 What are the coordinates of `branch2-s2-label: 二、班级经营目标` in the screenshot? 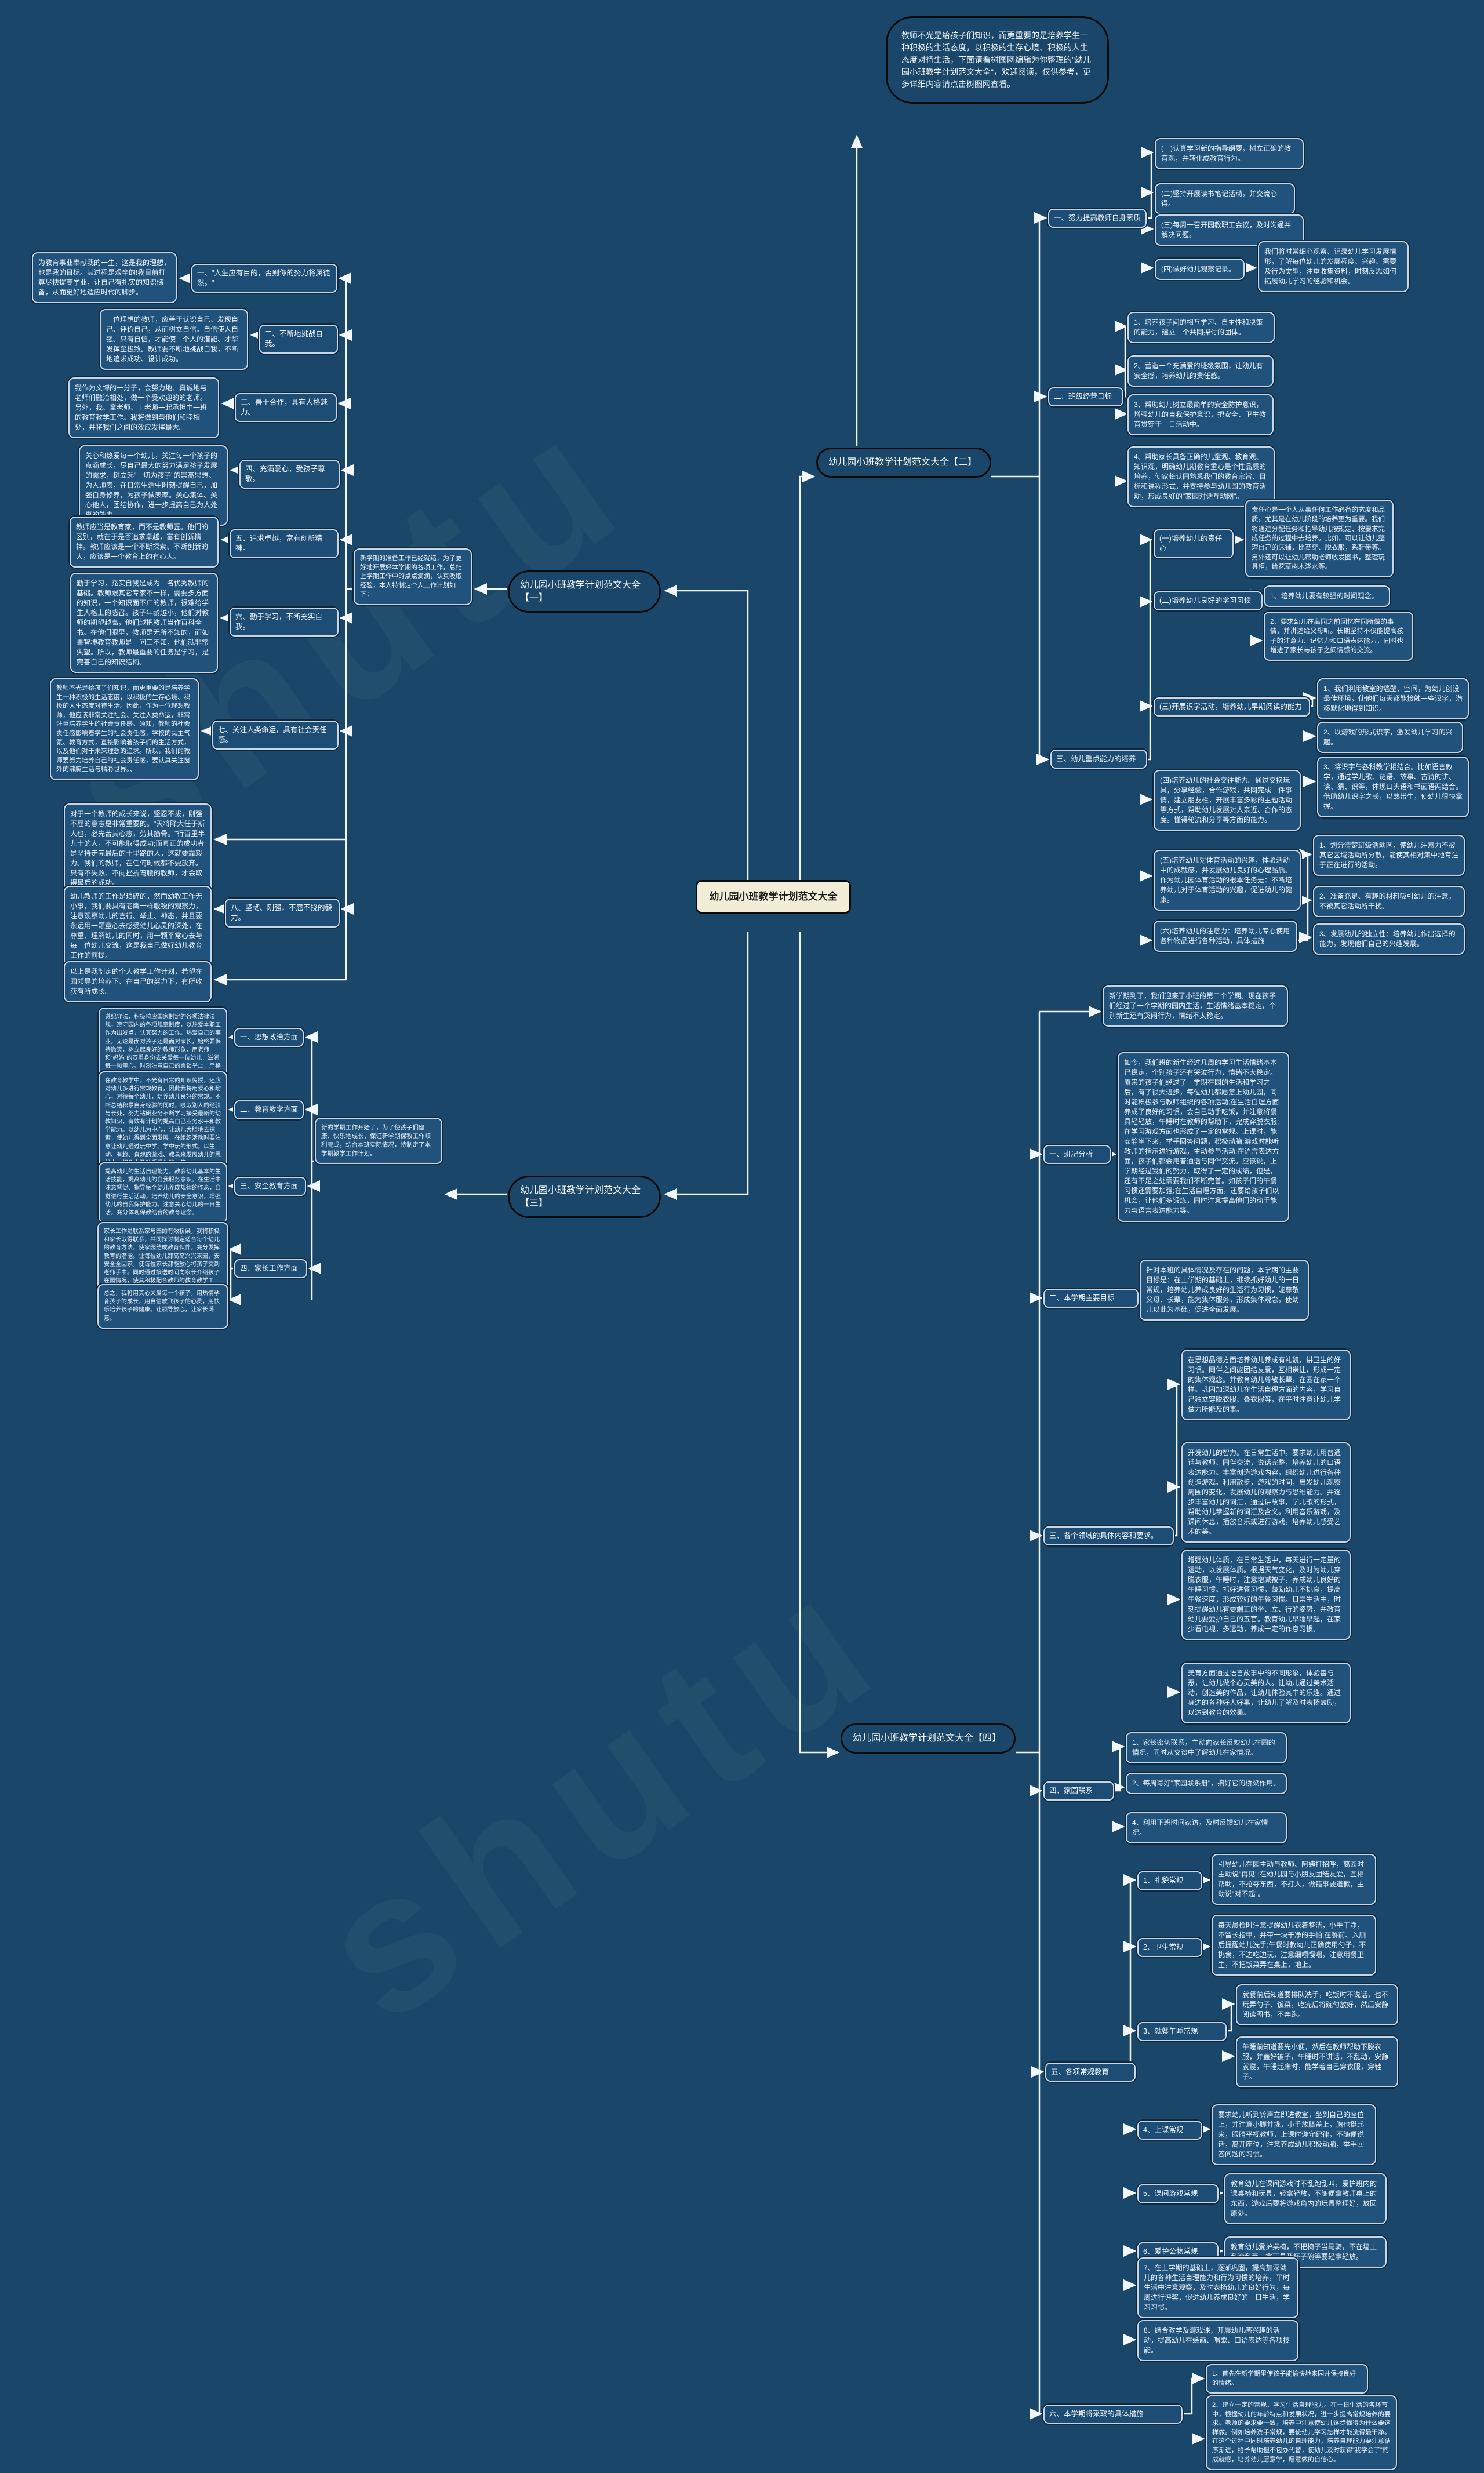 It's located at (1085, 396).